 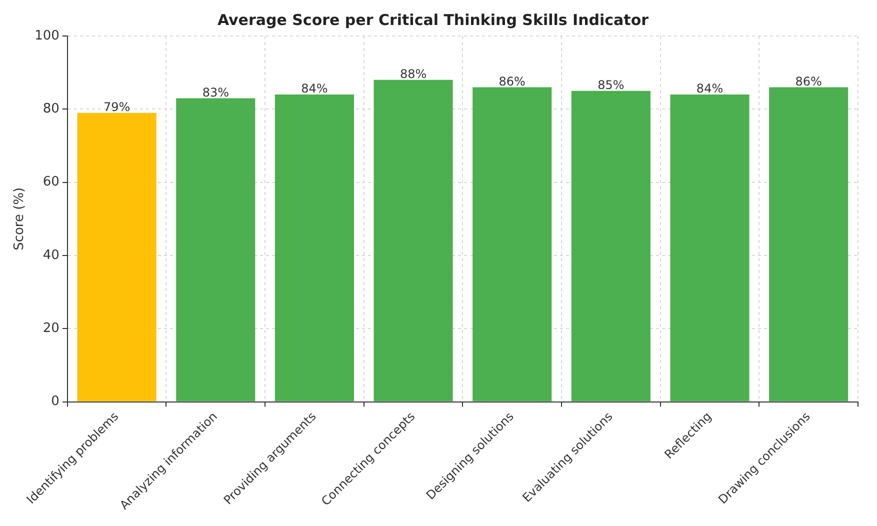 I want to click on data-label: 85%, so click(x=611, y=85).